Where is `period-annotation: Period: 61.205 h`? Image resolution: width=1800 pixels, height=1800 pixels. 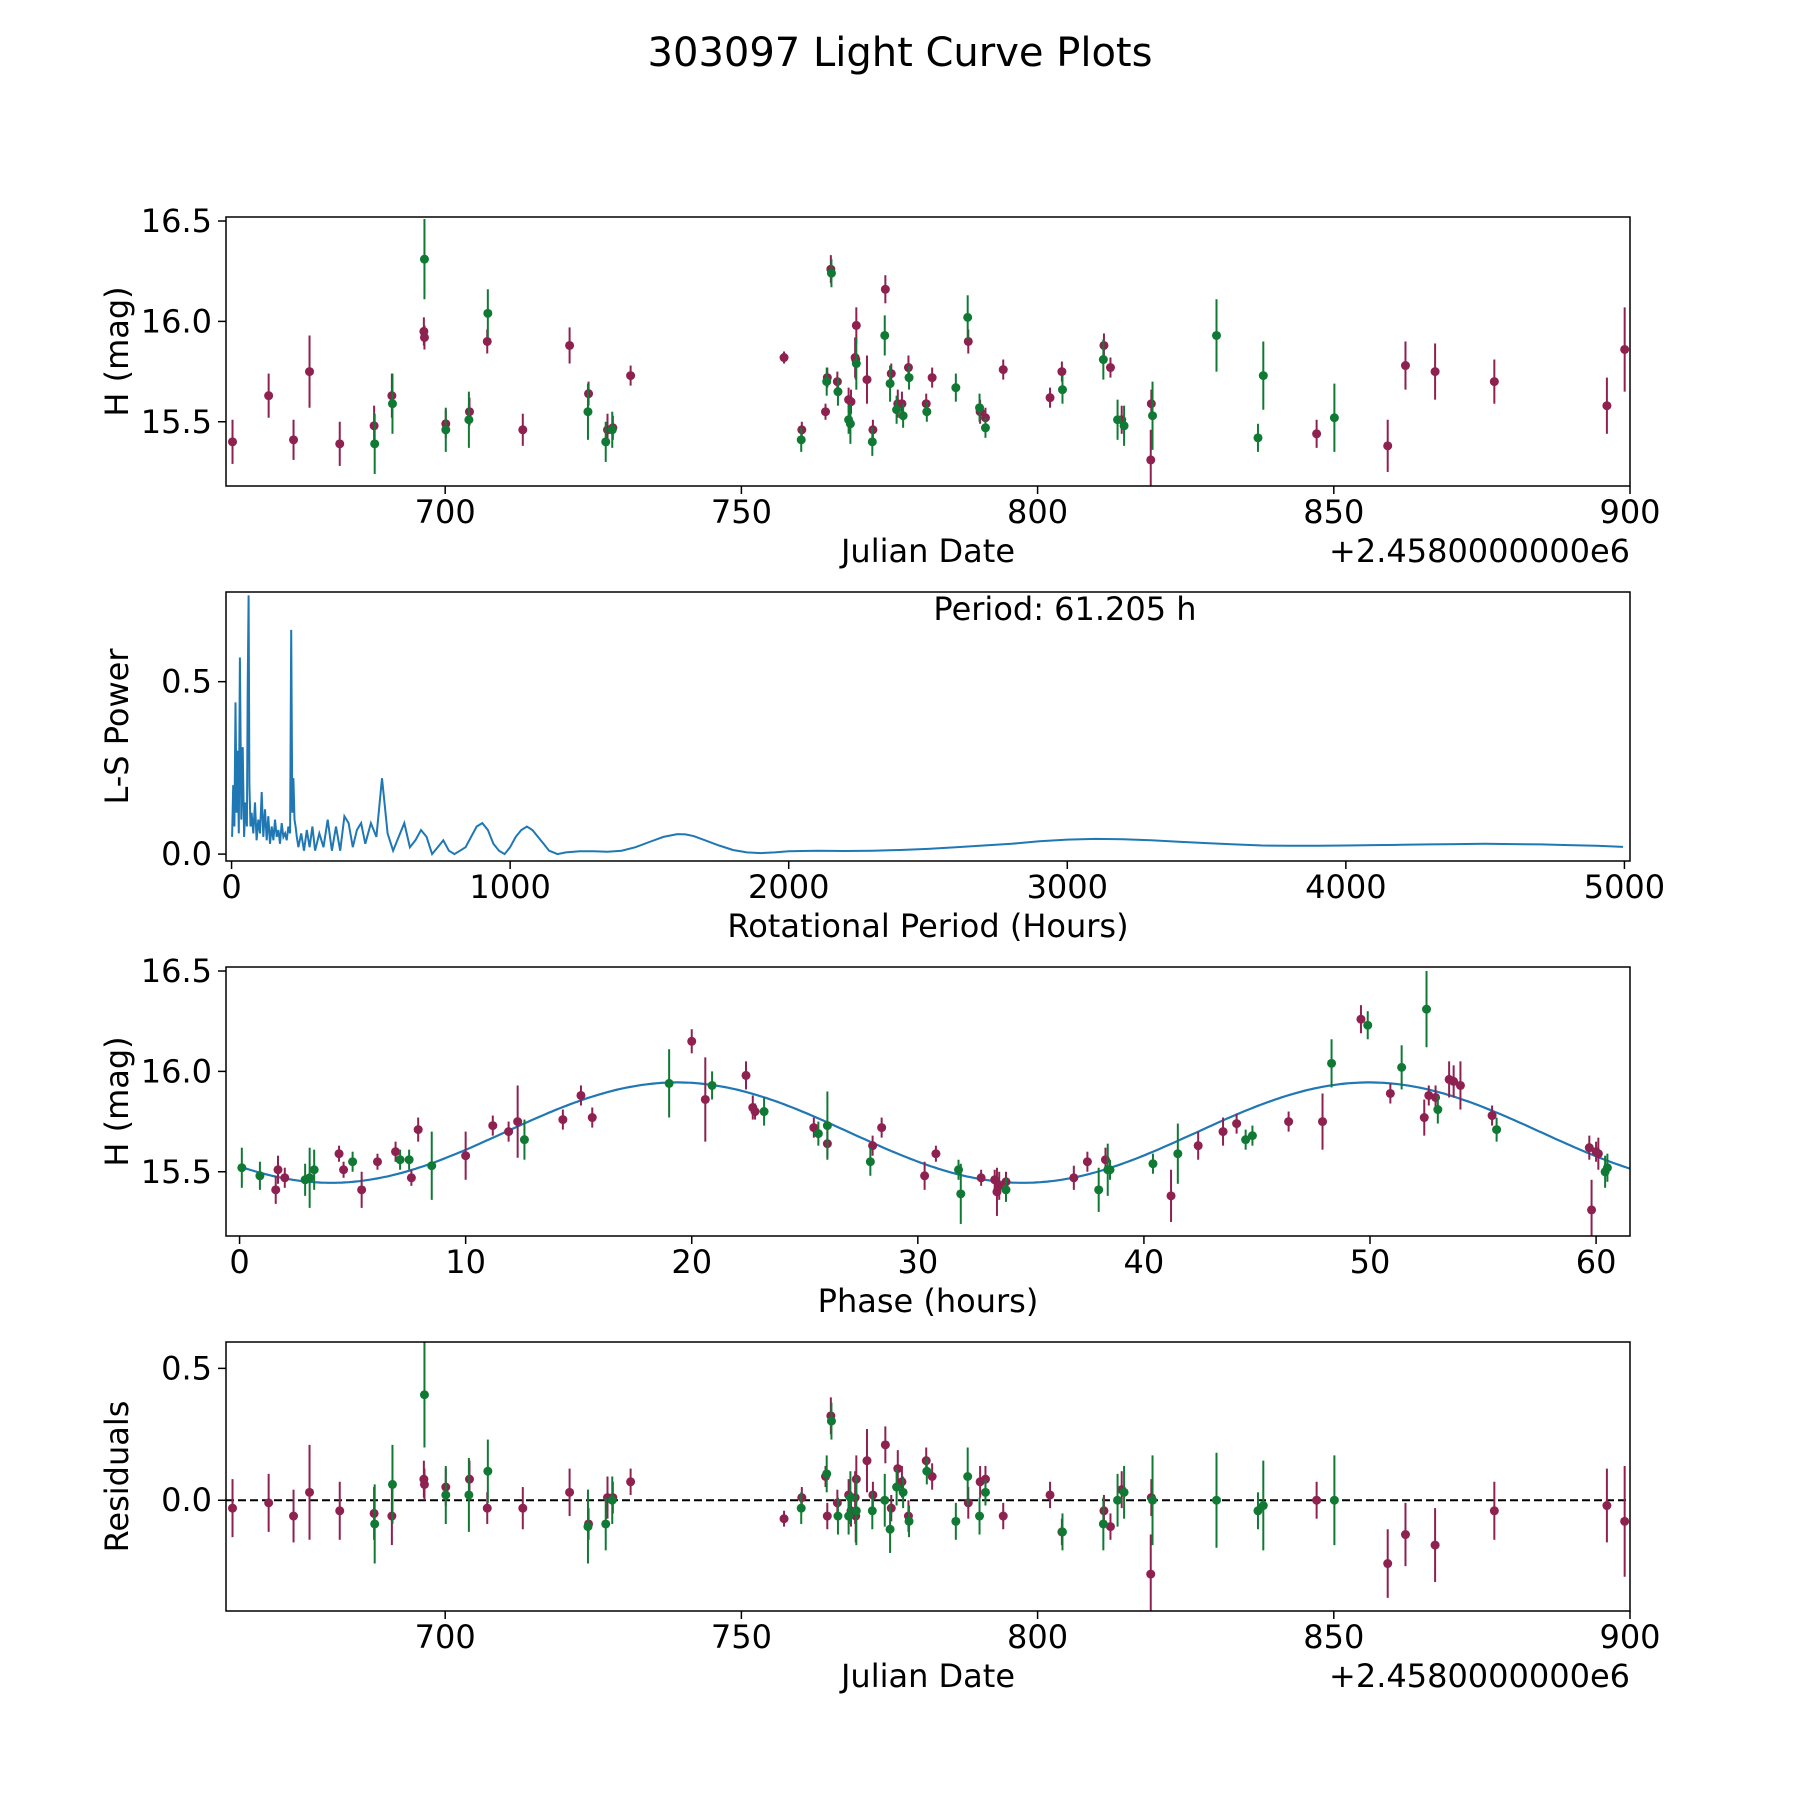
period-annotation: Period: 61.205 h is located at coordinates (1064, 609).